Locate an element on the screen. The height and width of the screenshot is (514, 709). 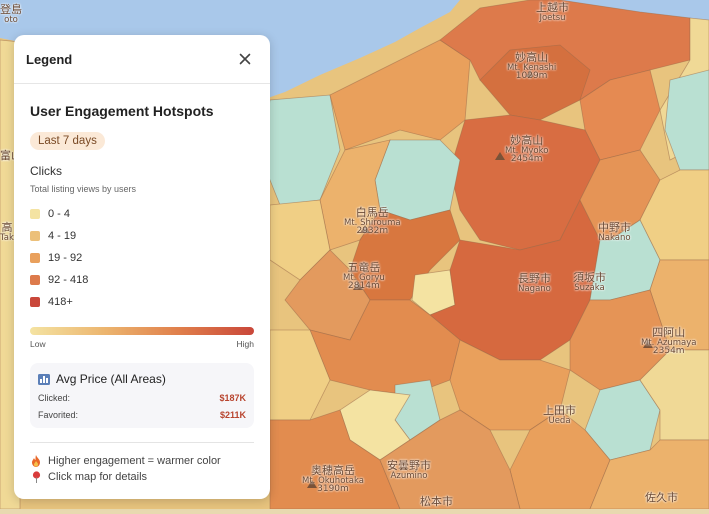
footer-text: Click map for details is located at coordinates (98, 477).